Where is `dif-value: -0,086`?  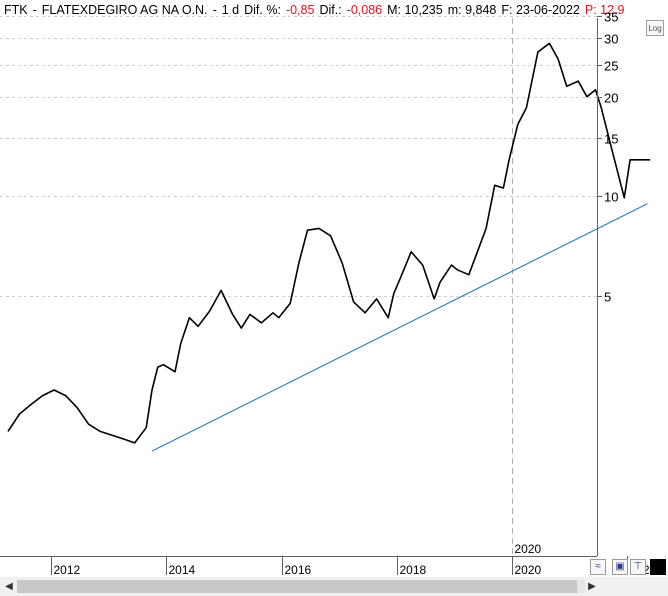 dif-value: -0,086 is located at coordinates (364, 10).